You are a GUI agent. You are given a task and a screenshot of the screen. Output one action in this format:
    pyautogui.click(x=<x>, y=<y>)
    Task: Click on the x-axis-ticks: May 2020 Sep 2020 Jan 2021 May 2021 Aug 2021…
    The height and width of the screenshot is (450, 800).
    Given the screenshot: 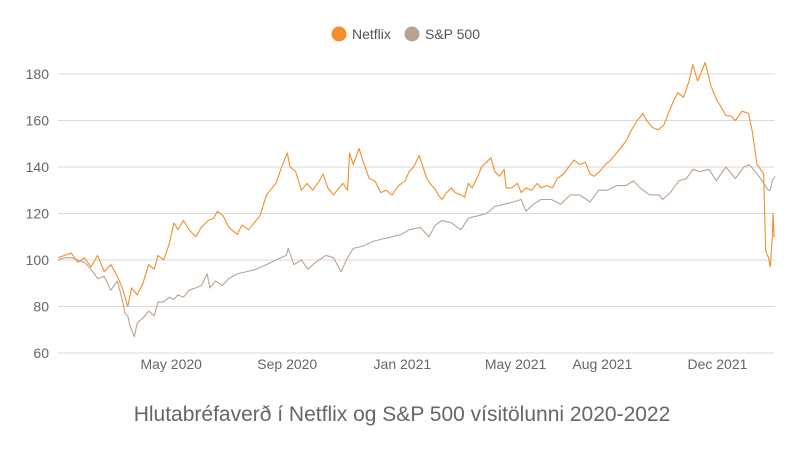 What is the action you would take?
    pyautogui.click(x=443, y=364)
    